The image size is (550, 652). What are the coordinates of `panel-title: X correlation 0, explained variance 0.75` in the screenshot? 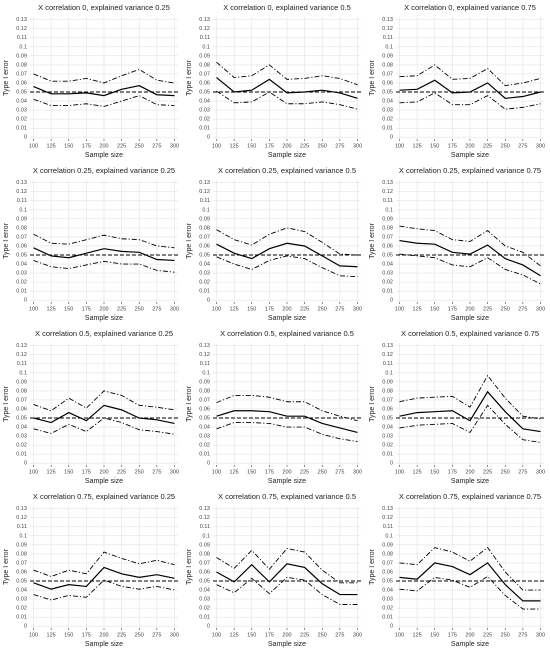 It's located at (470, 7).